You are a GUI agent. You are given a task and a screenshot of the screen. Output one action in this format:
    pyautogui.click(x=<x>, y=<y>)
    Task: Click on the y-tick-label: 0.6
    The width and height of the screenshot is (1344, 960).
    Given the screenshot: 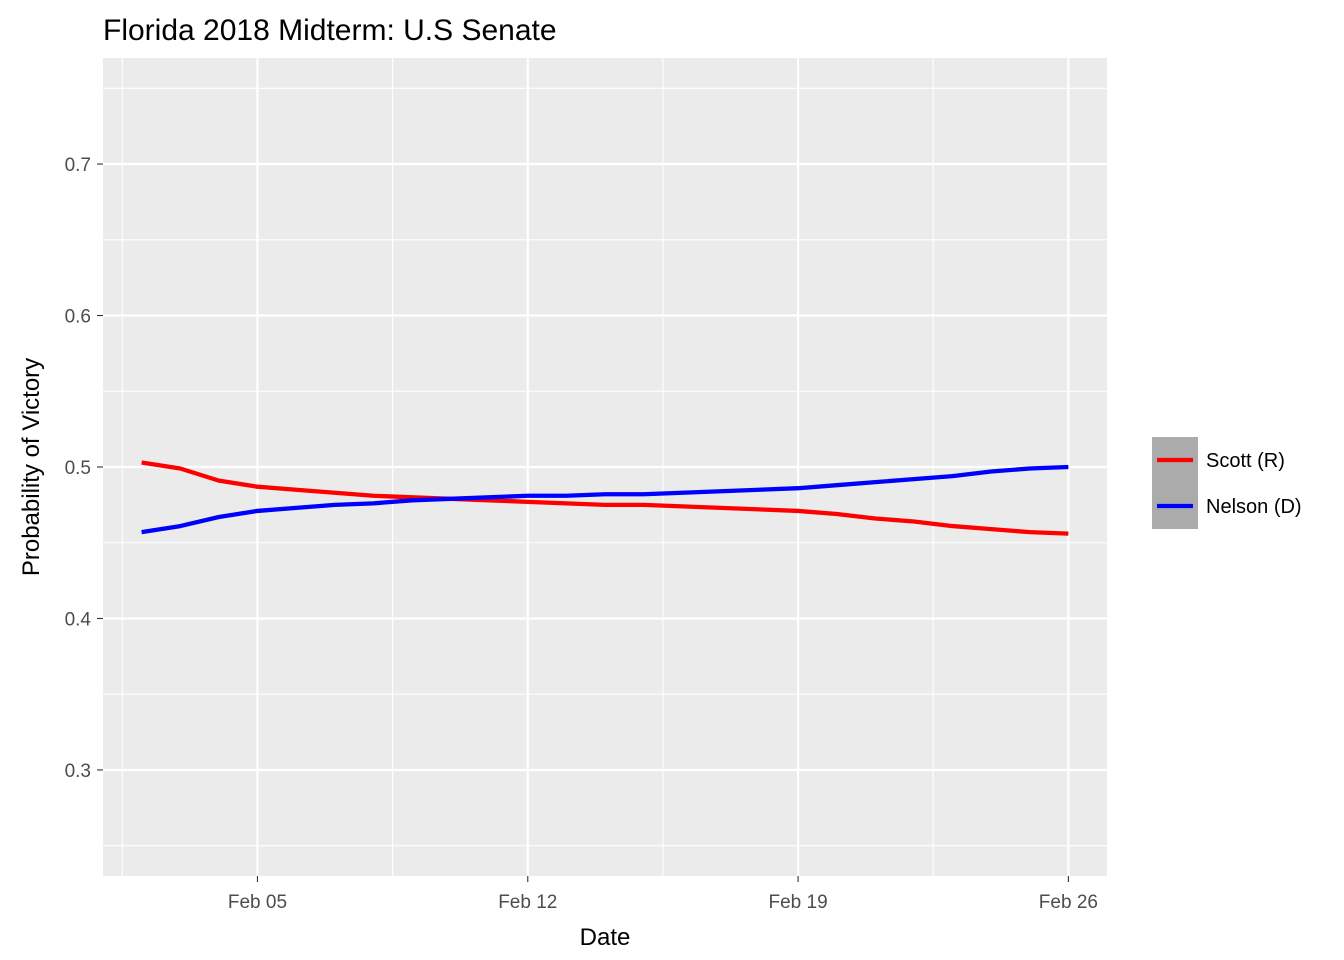 What is the action you would take?
    pyautogui.click(x=78, y=317)
    